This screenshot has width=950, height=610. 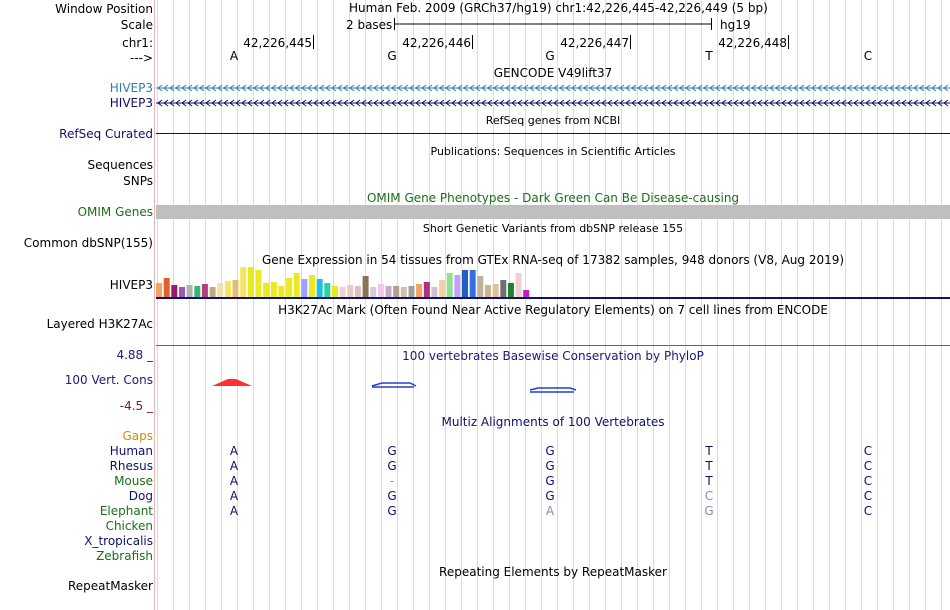 I want to click on species-label: Rhesus, so click(x=131, y=466).